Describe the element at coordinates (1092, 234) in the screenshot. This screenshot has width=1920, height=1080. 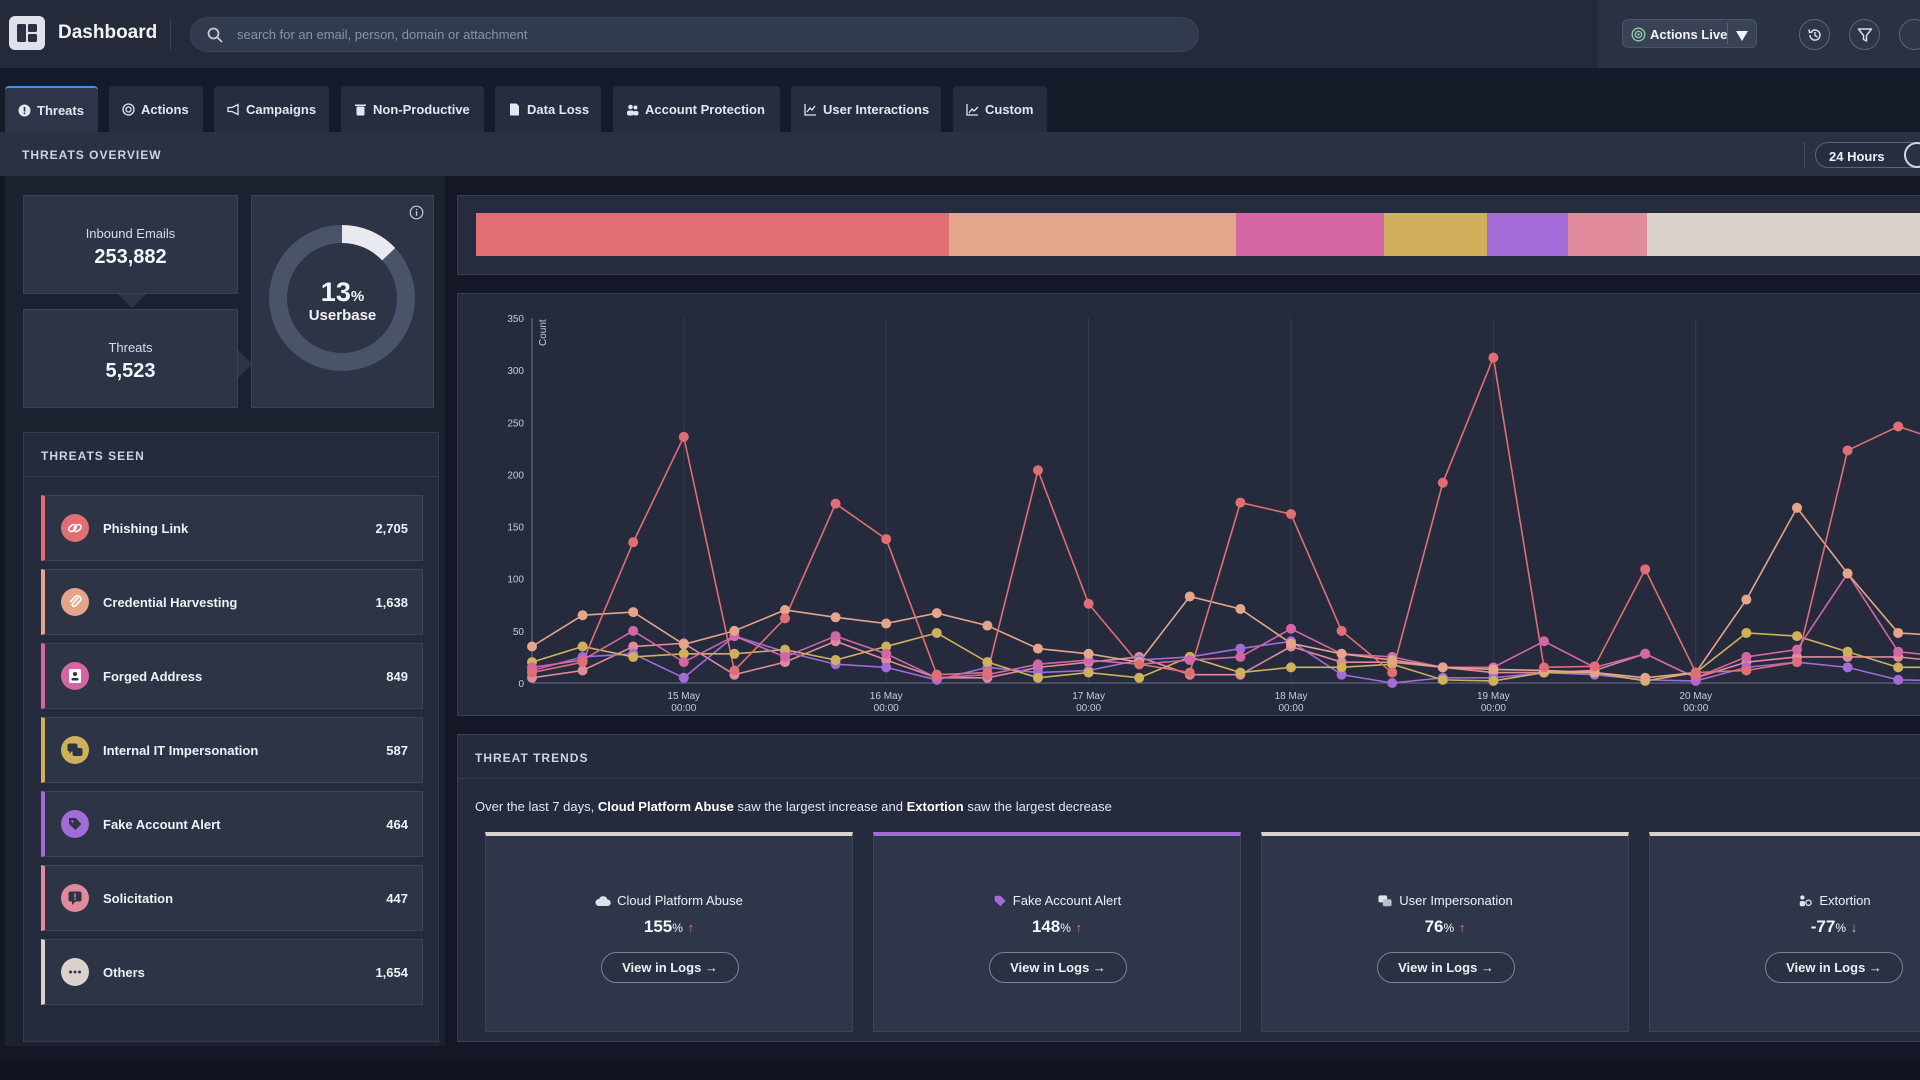
I see `bar-segment-credential-harvesting` at that location.